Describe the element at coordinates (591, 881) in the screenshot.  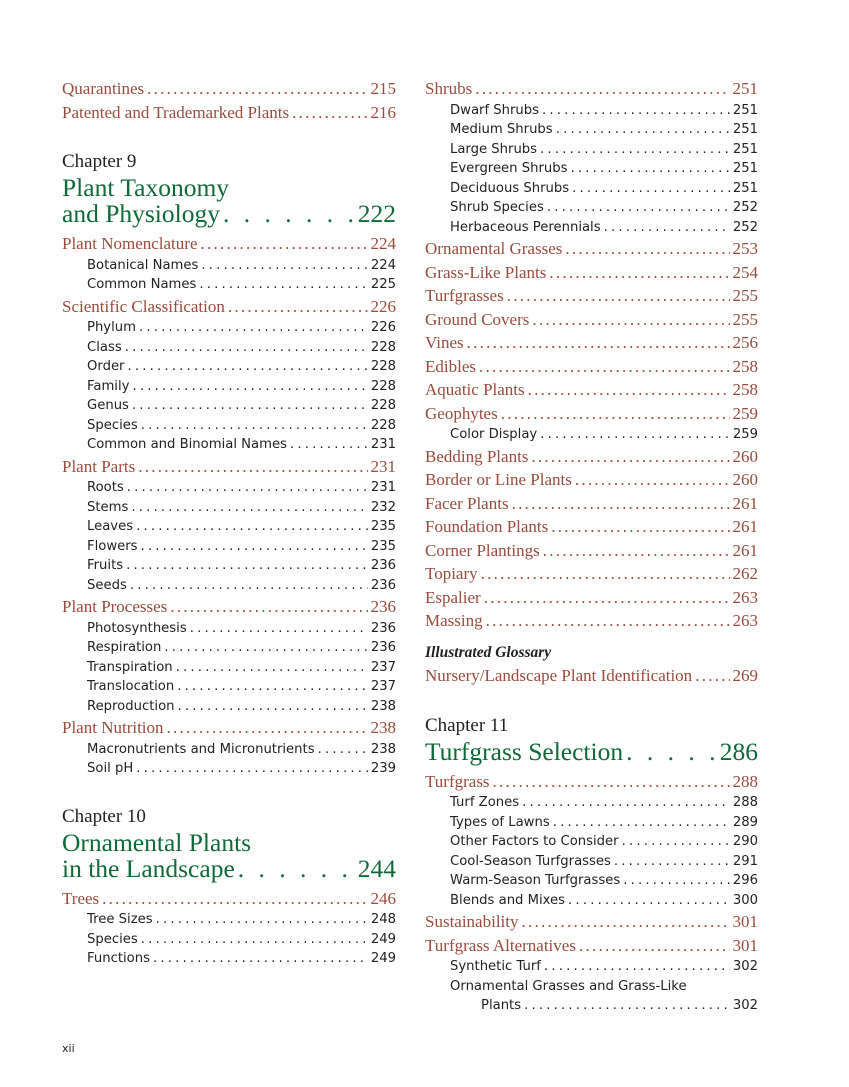
I see `toc-subentry: Warm-Season Turfgrasses 296` at that location.